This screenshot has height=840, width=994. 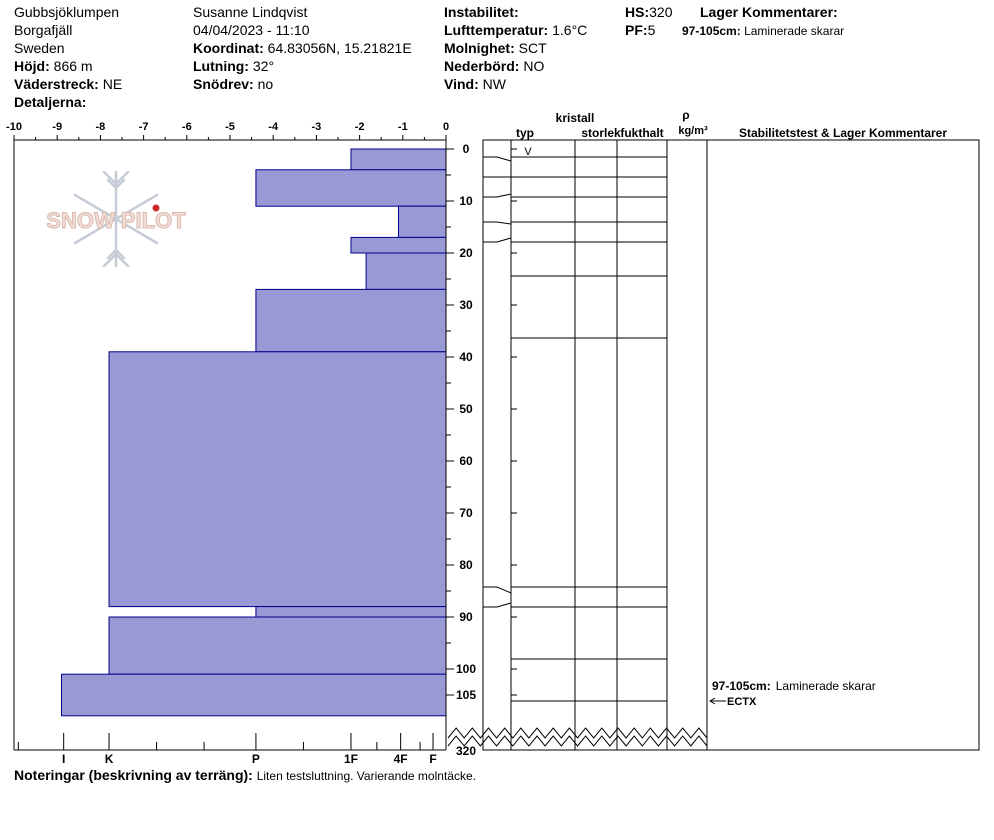 What do you see at coordinates (575, 118) in the screenshot?
I see `col-crystal-header: kristall` at bounding box center [575, 118].